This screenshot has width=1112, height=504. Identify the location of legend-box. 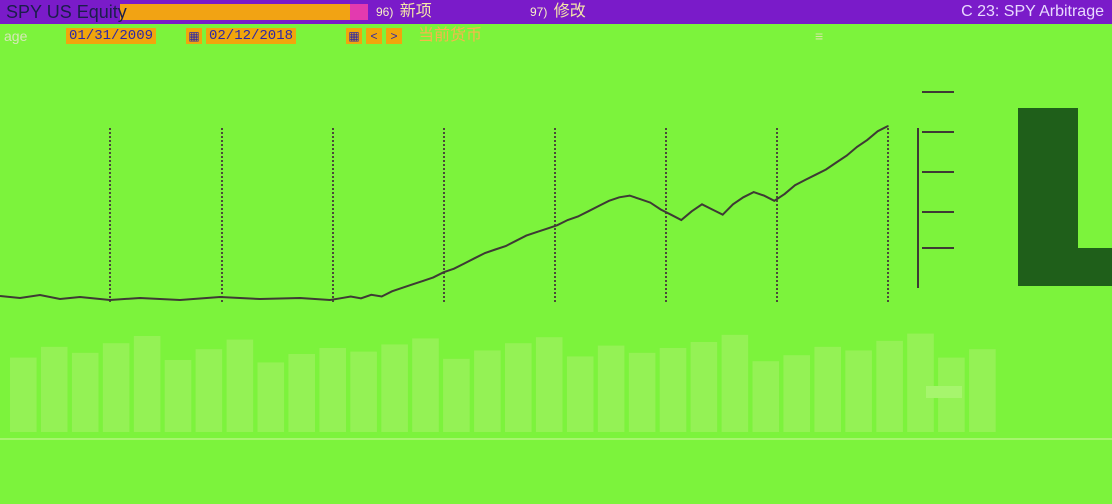
(944, 392).